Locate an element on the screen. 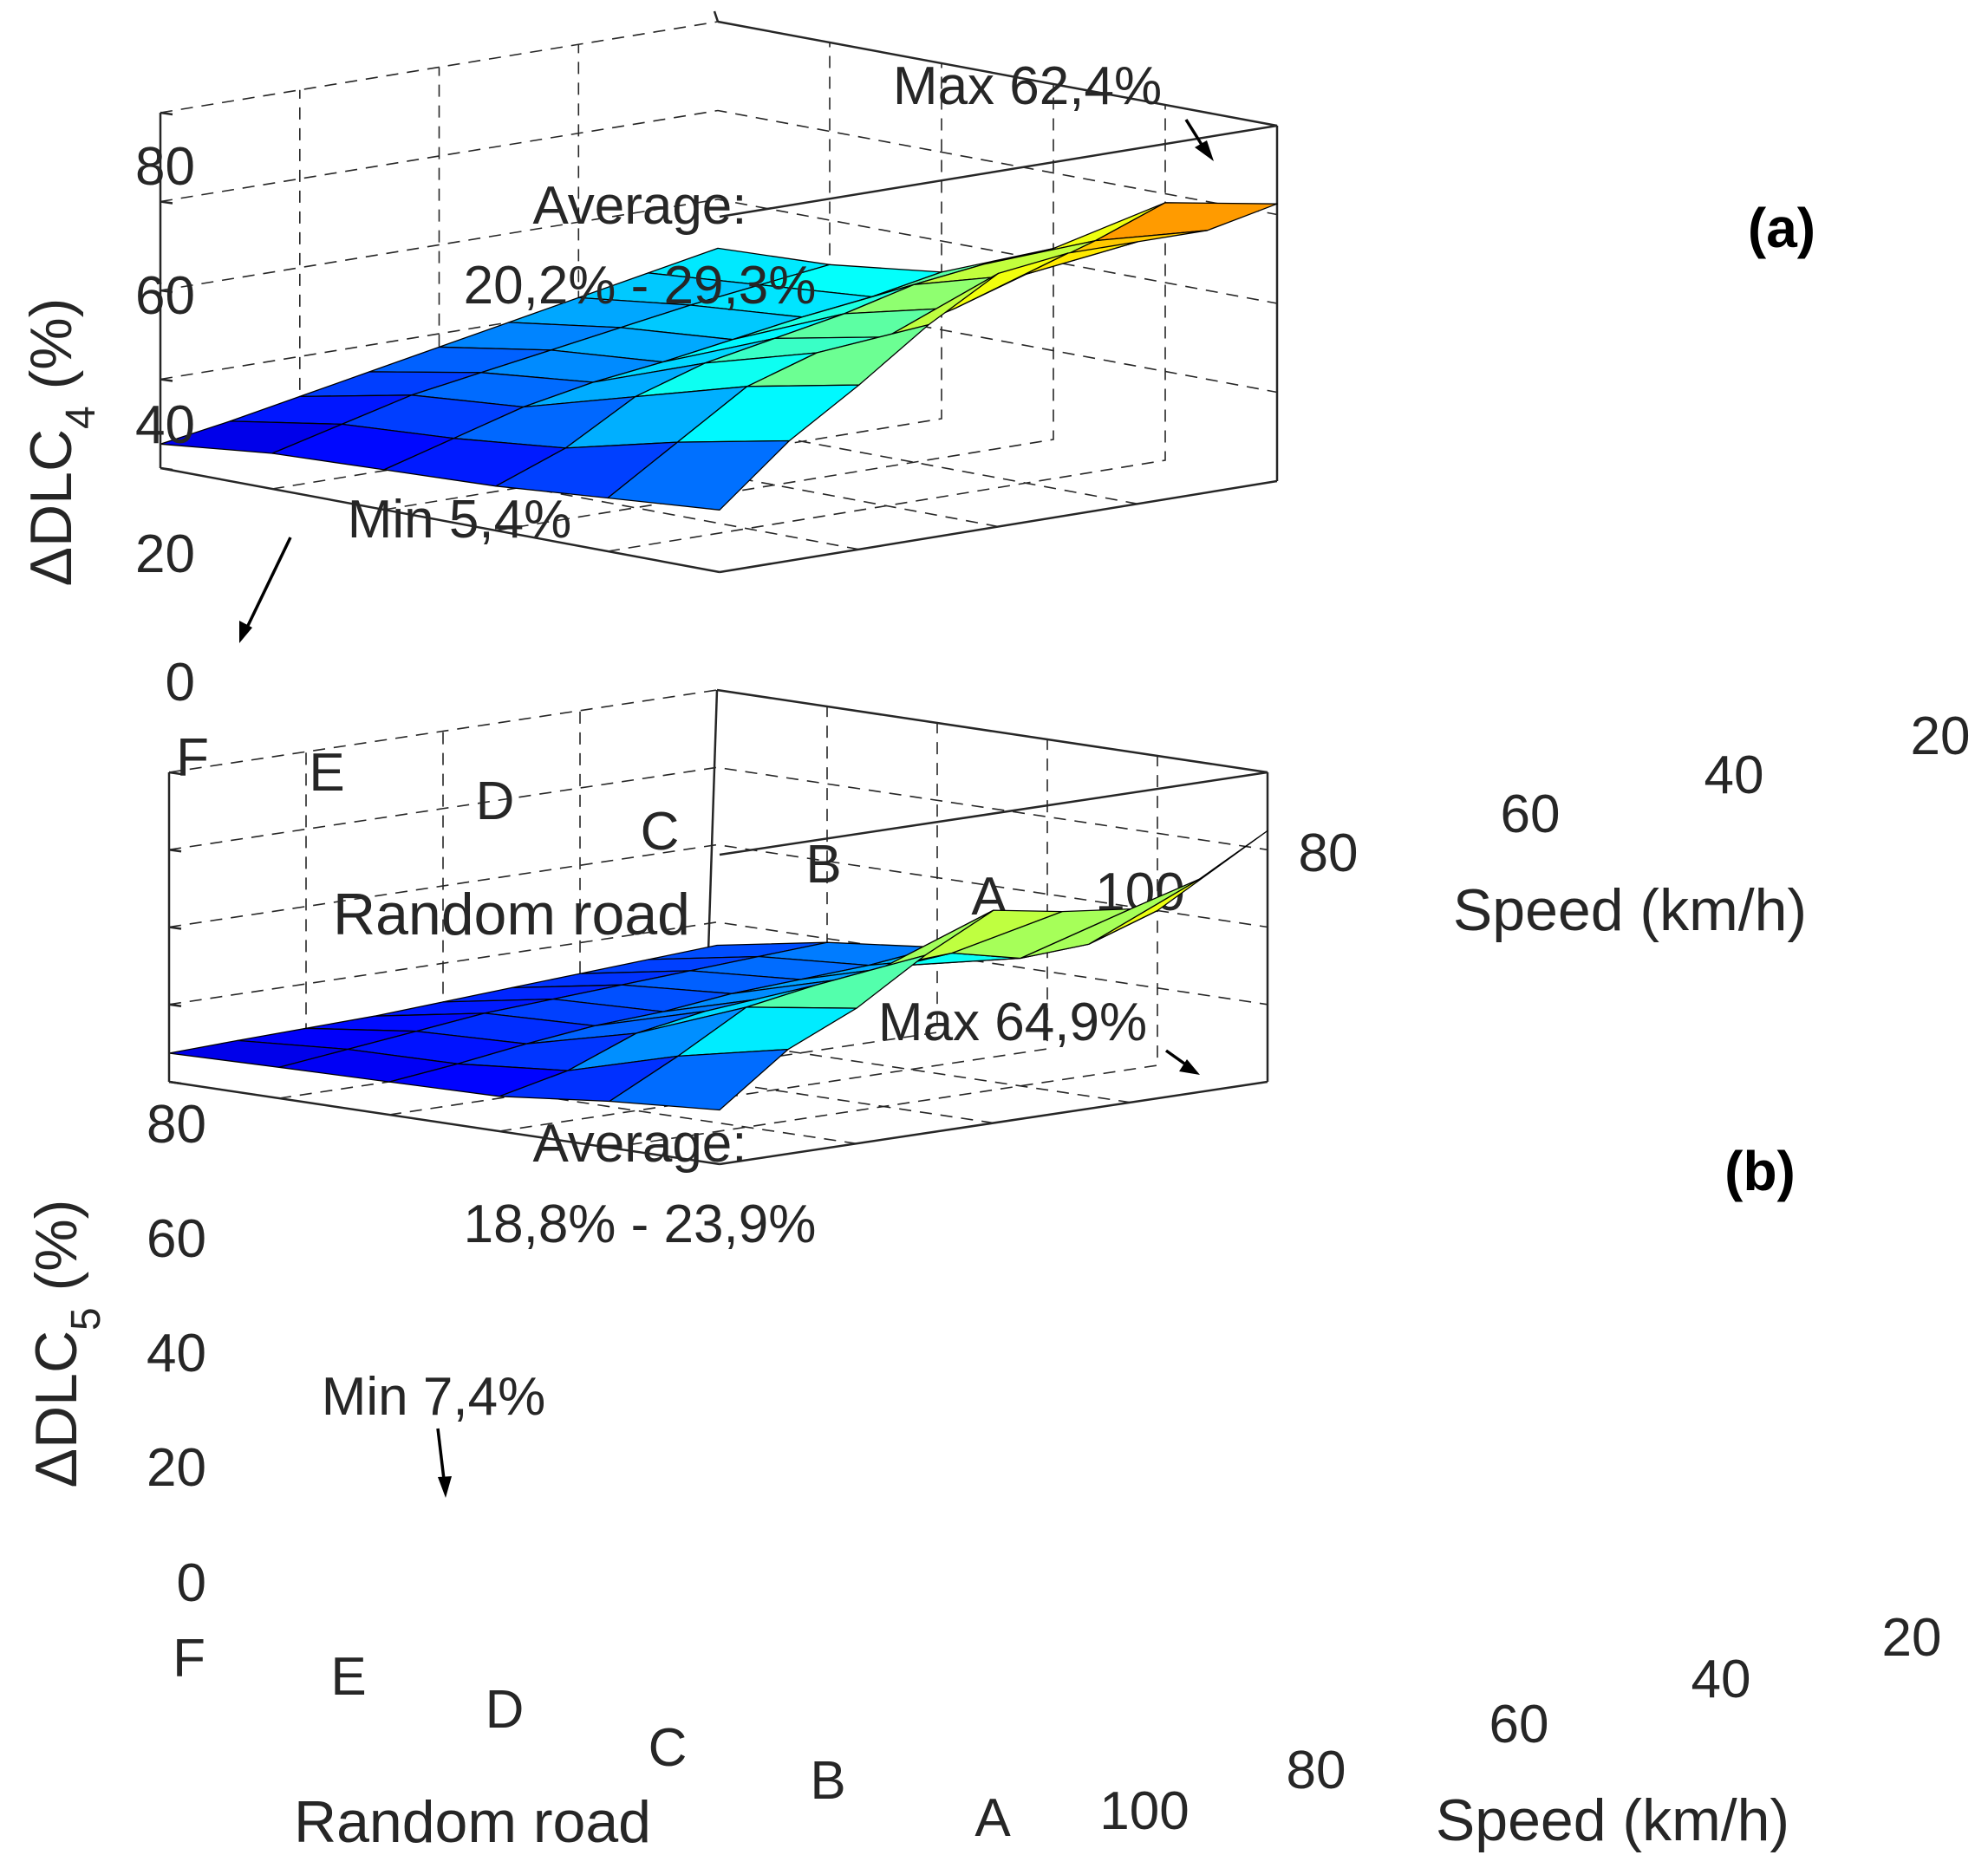 This screenshot has height=1868, width=1988. max-annotation: Max 64,9% is located at coordinates (1012, 1022).